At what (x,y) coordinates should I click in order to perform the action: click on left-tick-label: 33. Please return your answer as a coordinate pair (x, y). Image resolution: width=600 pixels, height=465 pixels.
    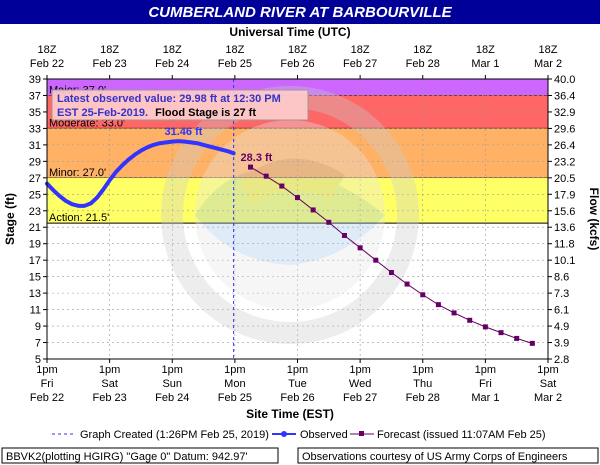
    Looking at the image, I should click on (35, 129).